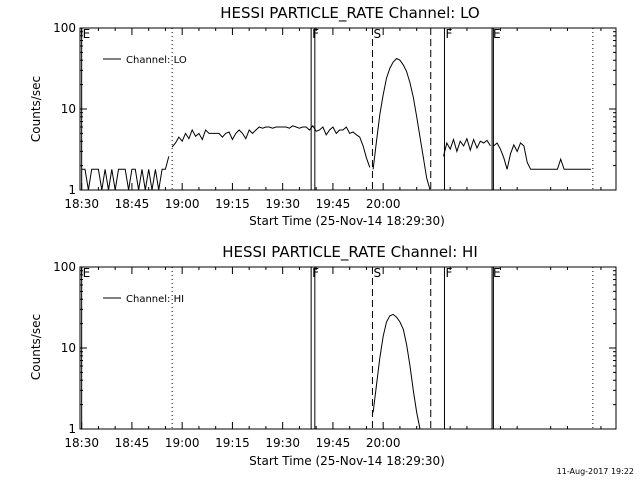 The width and height of the screenshot is (640, 480). Describe the element at coordinates (349, 13) in the screenshot. I see `chart-title: HESSI PARTICLE_RATE Channel: LO` at that location.